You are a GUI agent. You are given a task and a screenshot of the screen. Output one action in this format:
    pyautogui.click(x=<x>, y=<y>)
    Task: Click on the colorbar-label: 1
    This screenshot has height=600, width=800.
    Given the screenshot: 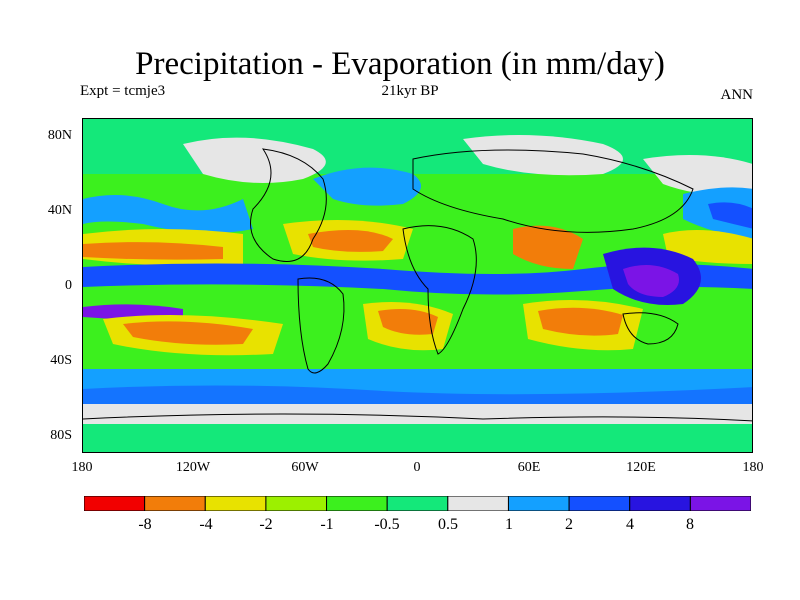 What is the action you would take?
    pyautogui.click(x=509, y=524)
    